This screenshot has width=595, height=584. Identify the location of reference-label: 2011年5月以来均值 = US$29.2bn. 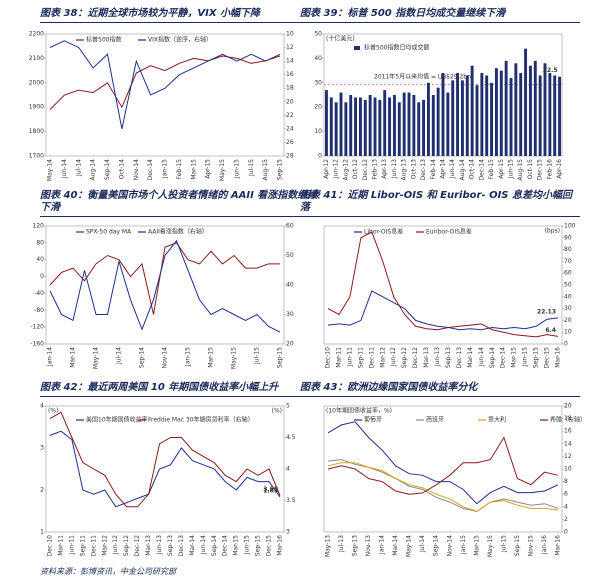
(422, 76).